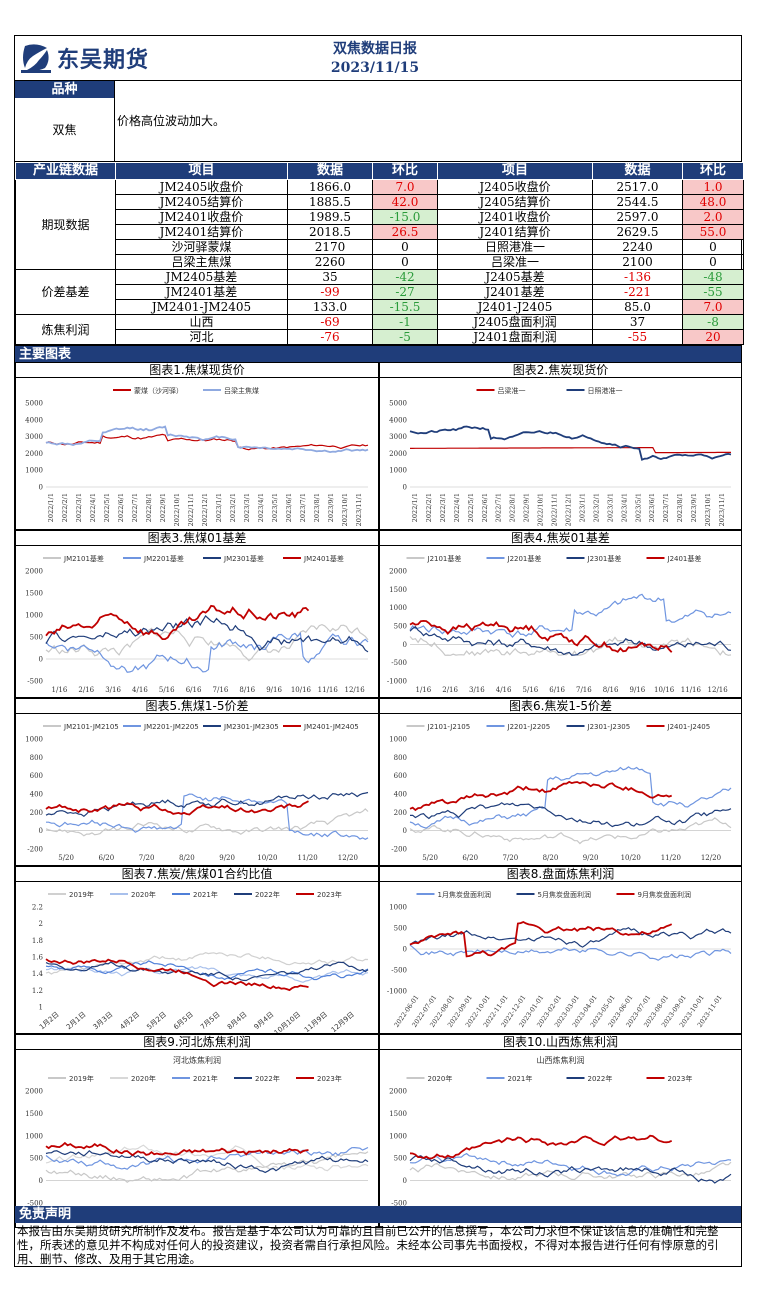  Describe the element at coordinates (321, 727) in the screenshot. I see `legend-entry: JM2401-JM2405` at that location.